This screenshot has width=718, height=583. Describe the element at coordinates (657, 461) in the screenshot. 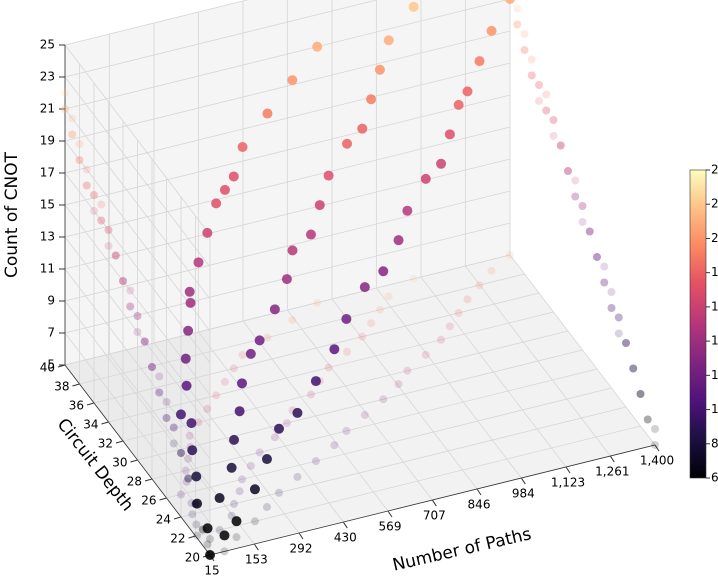

I see `x-tick-label: 1,400` at that location.